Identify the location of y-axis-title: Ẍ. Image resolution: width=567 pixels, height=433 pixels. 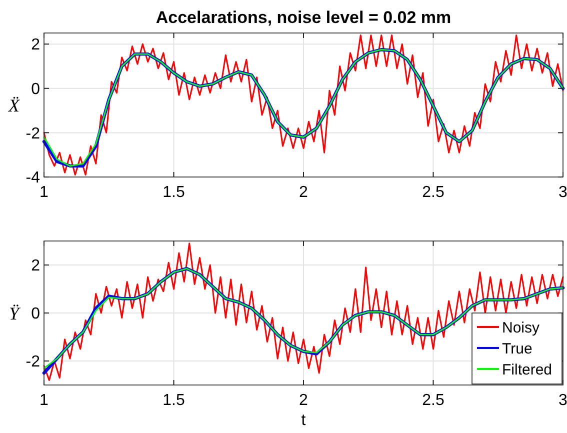
(14, 105).